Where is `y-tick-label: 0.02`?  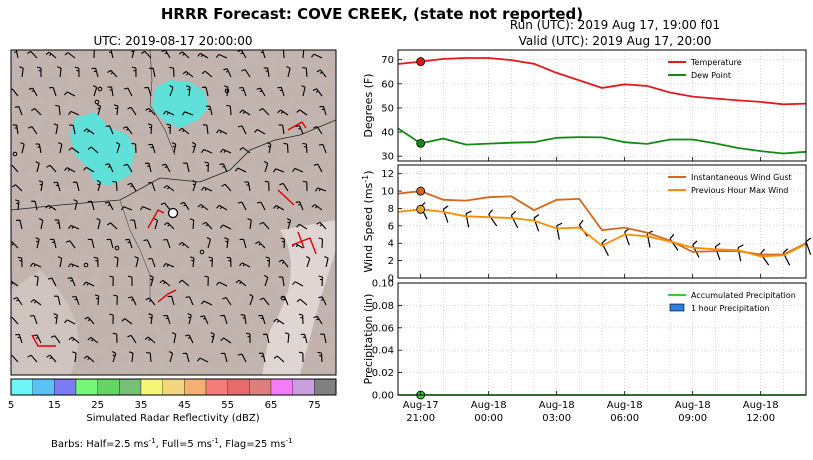 y-tick-label: 0.02 is located at coordinates (383, 373).